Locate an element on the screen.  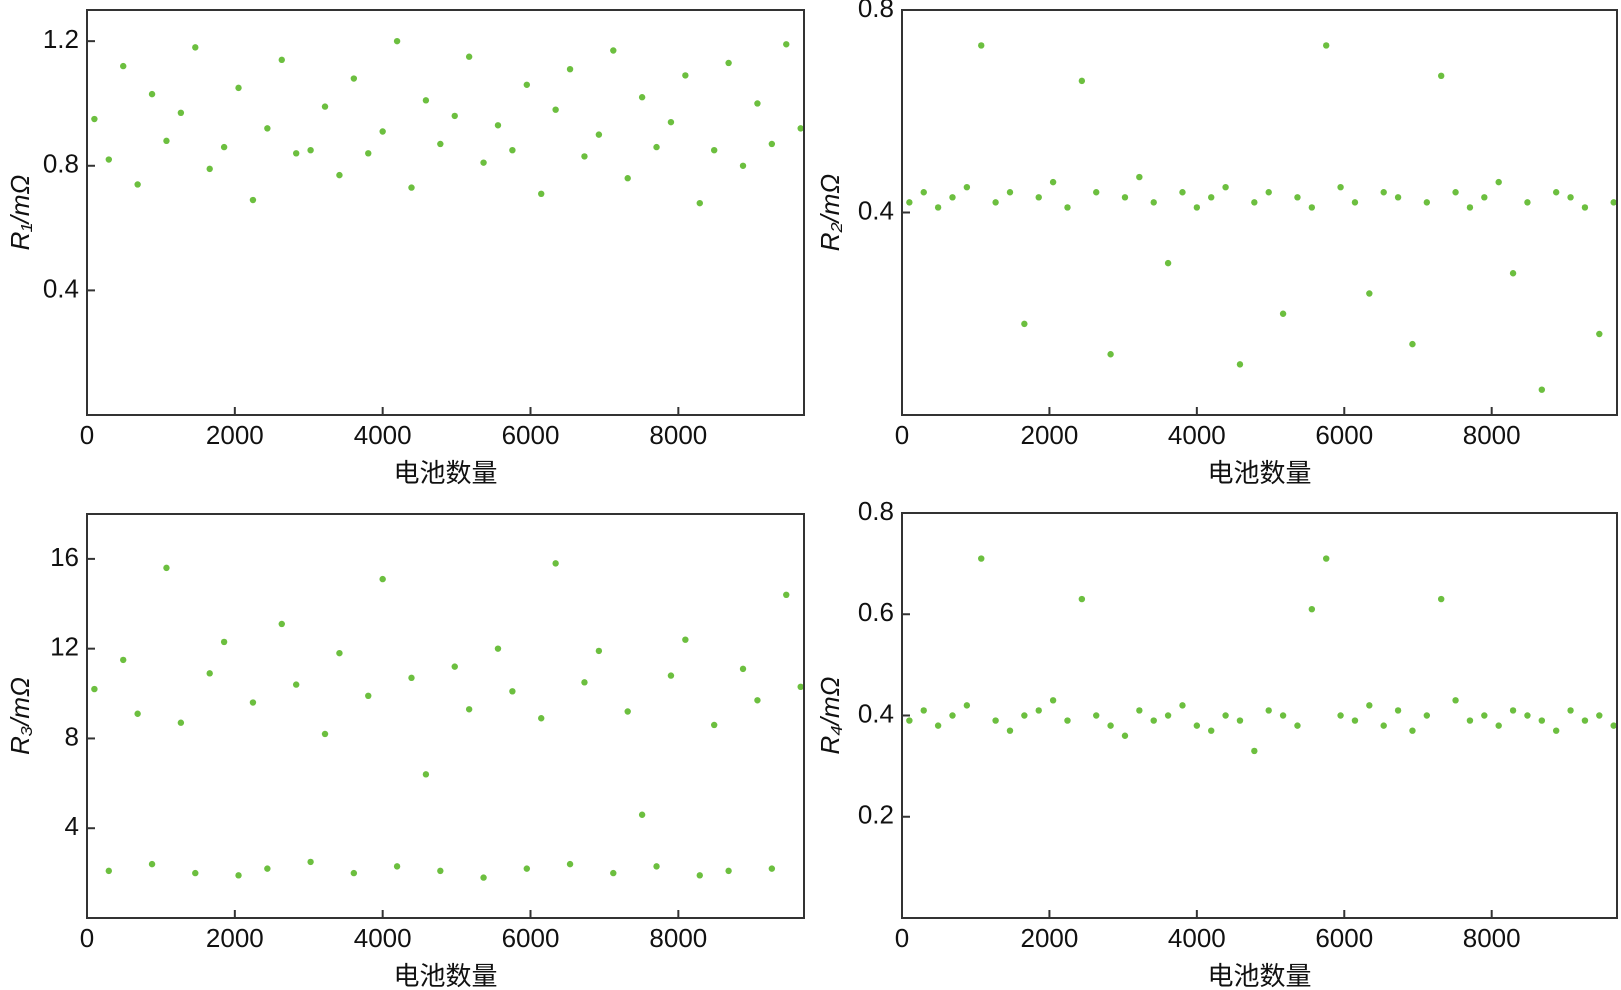
y-tick-label: 4 is located at coordinates (72, 826).